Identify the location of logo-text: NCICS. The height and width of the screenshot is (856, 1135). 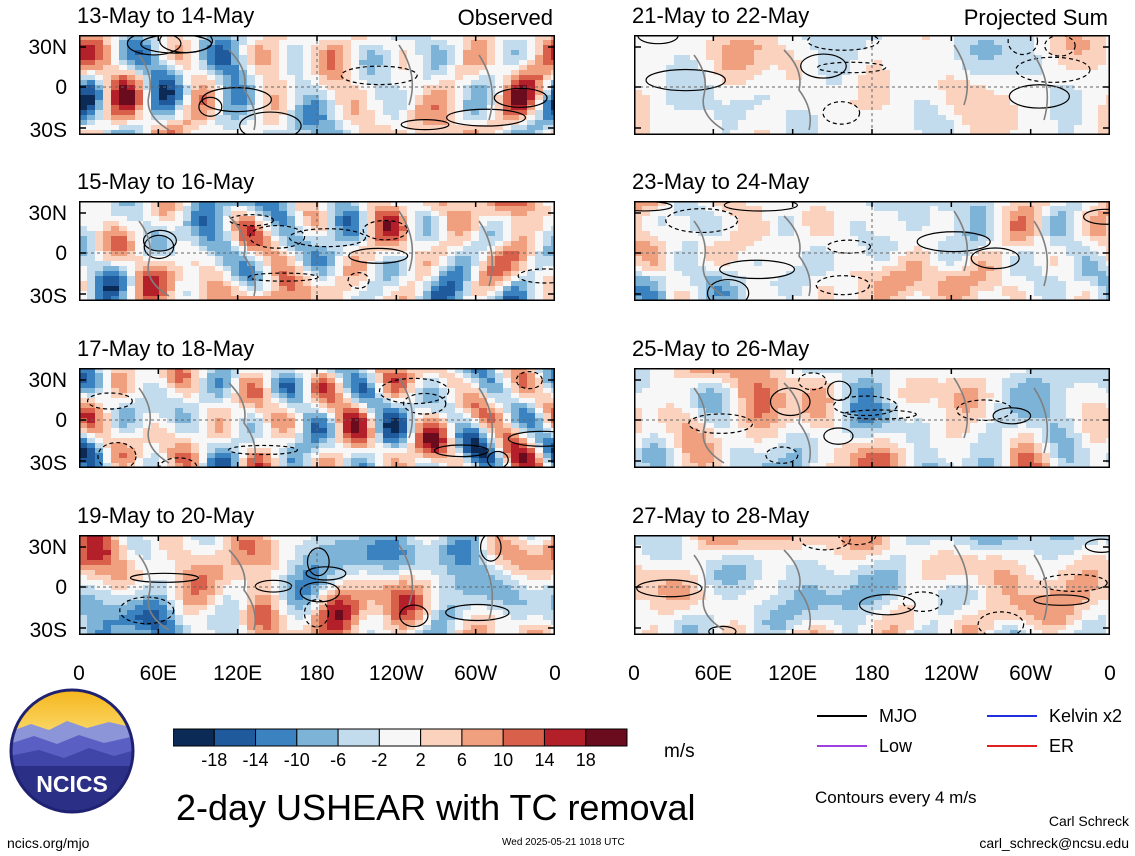
(72, 784).